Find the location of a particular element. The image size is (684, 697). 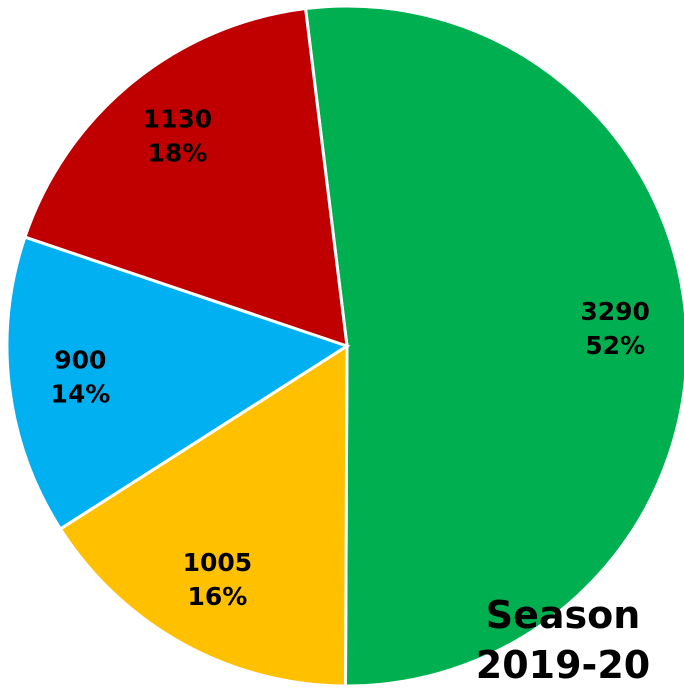

value-label: 3290 is located at coordinates (615, 311).